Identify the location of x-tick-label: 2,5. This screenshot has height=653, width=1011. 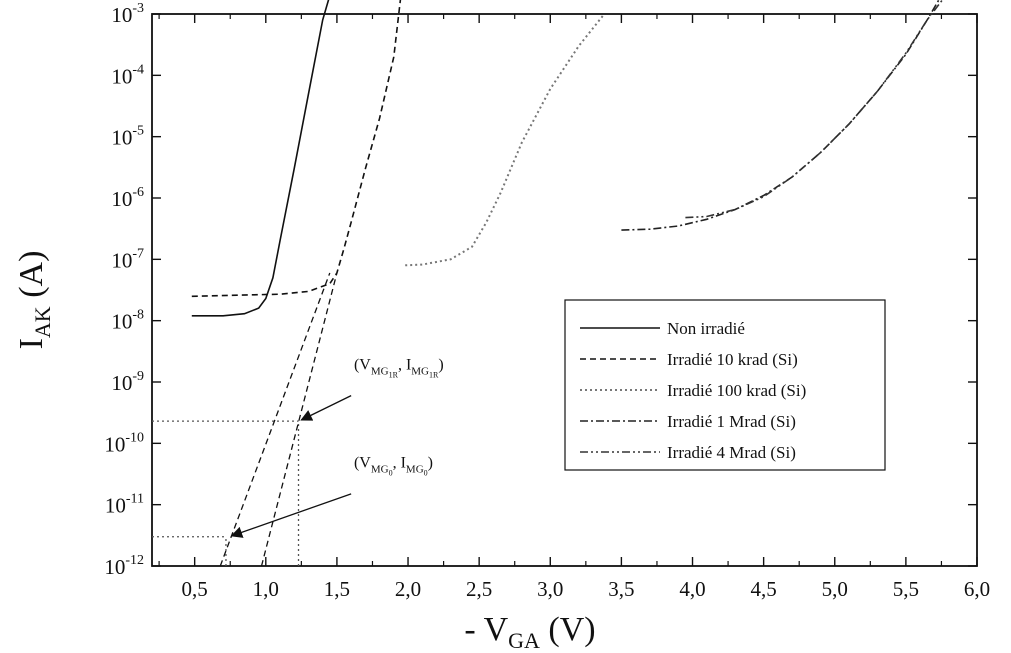
(479, 589).